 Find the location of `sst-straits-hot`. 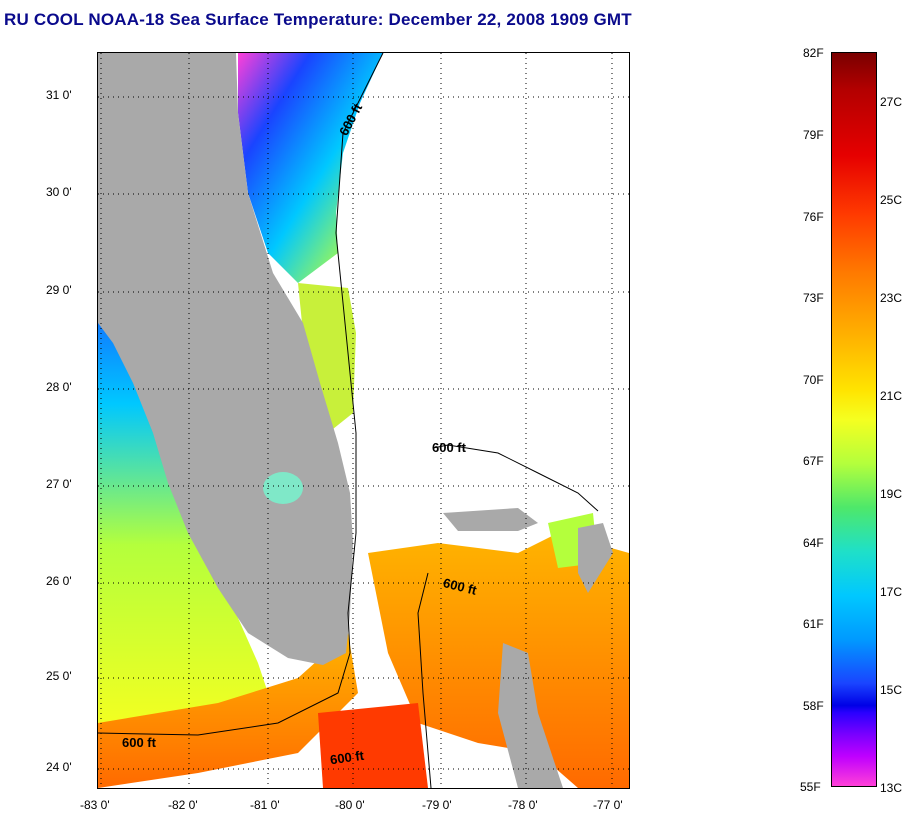

sst-straits-hot is located at coordinates (373, 745).